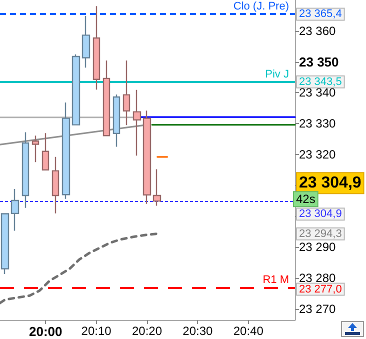 The width and height of the screenshot is (366, 339). Describe the element at coordinates (198, 331) in the screenshot. I see `x-tick-label: 20:30` at that location.